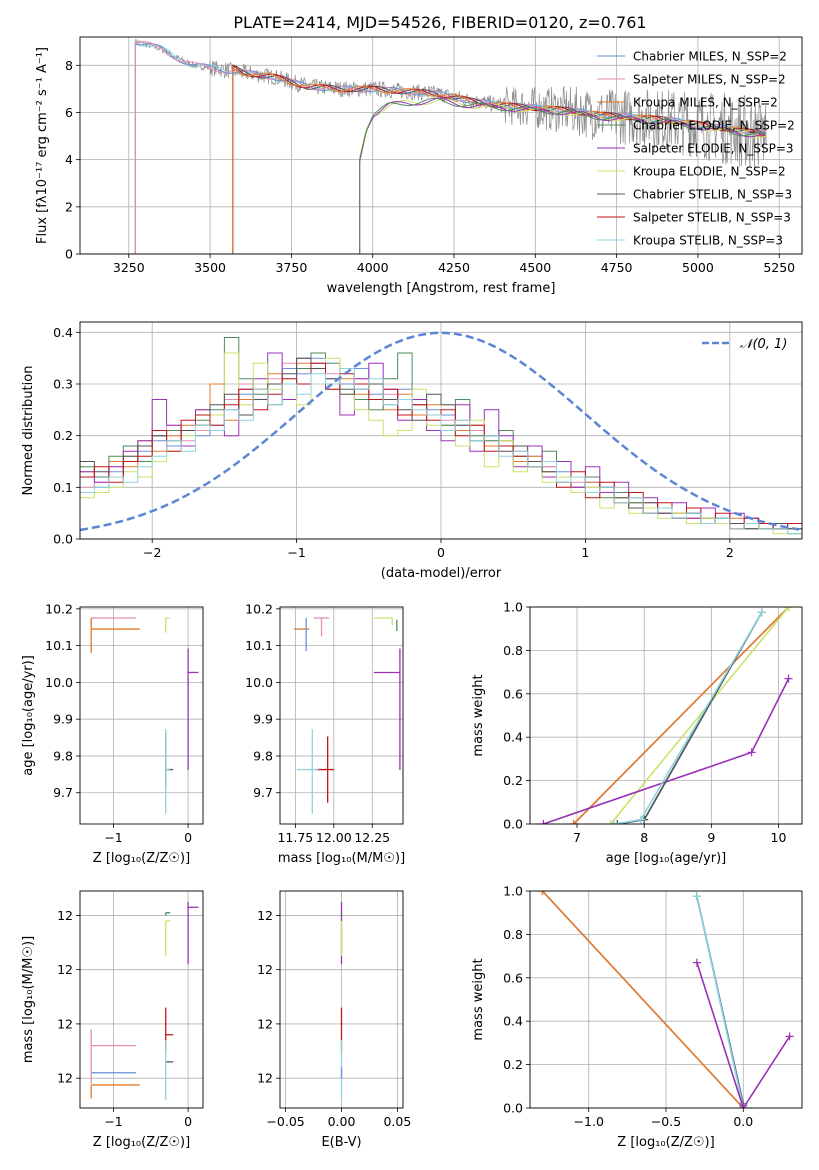 This screenshot has height=1170, width=819. I want to click on x-tick-label: 4750, so click(617, 267).